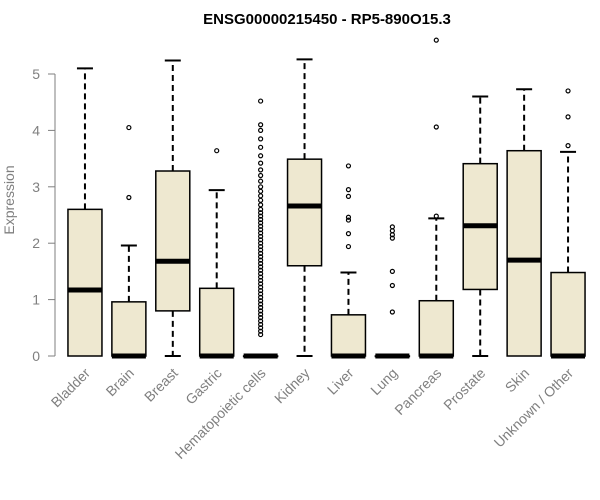 The image size is (600, 500). Describe the element at coordinates (340, 381) in the screenshot. I see `x-tick-label: Liver` at that location.